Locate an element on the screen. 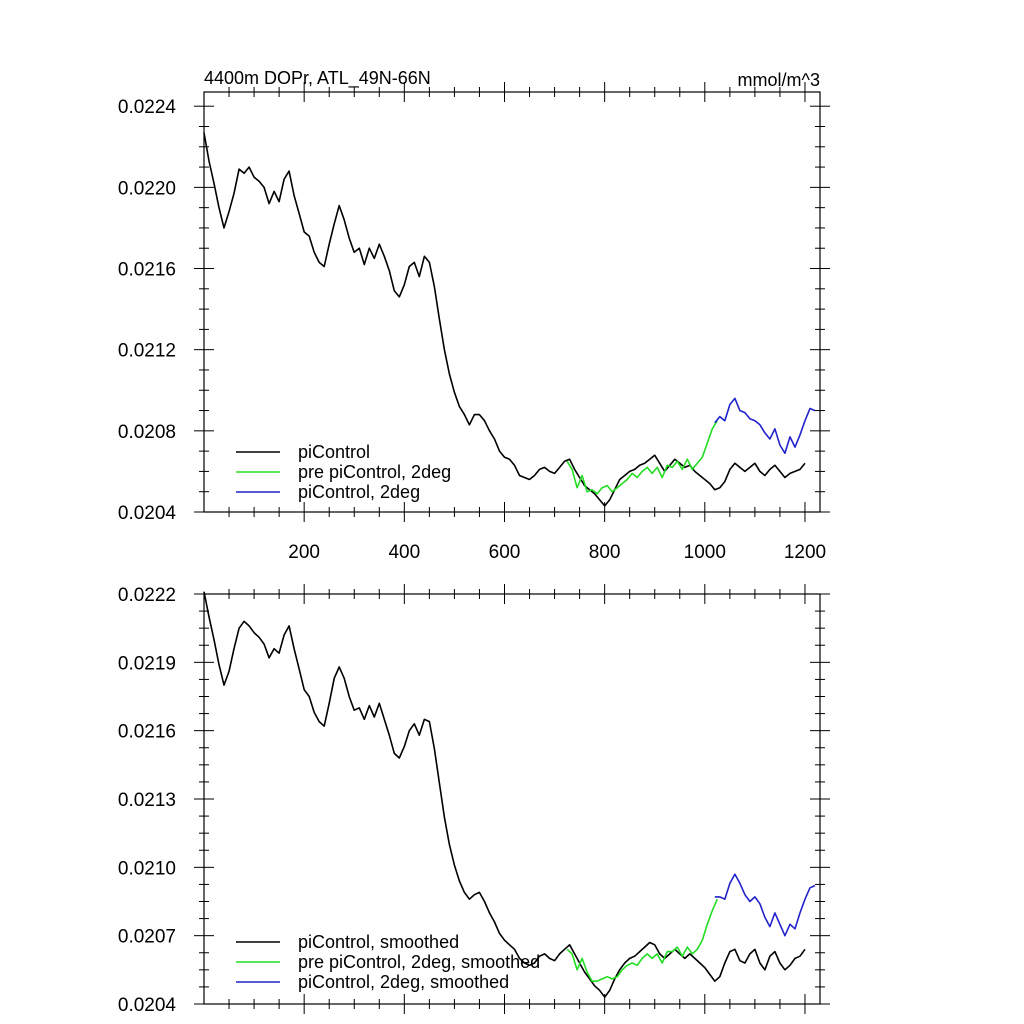  y-tick-label: 0.0212 is located at coordinates (147, 351).